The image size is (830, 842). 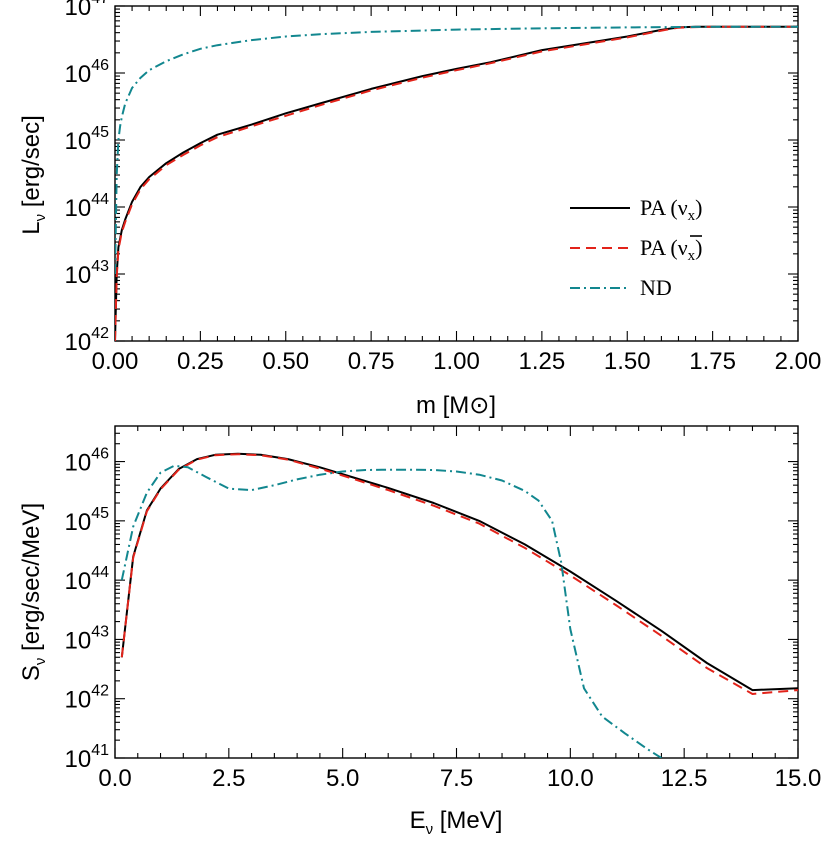 What do you see at coordinates (228, 778) in the screenshot?
I see `x-tick-label: 2.5` at bounding box center [228, 778].